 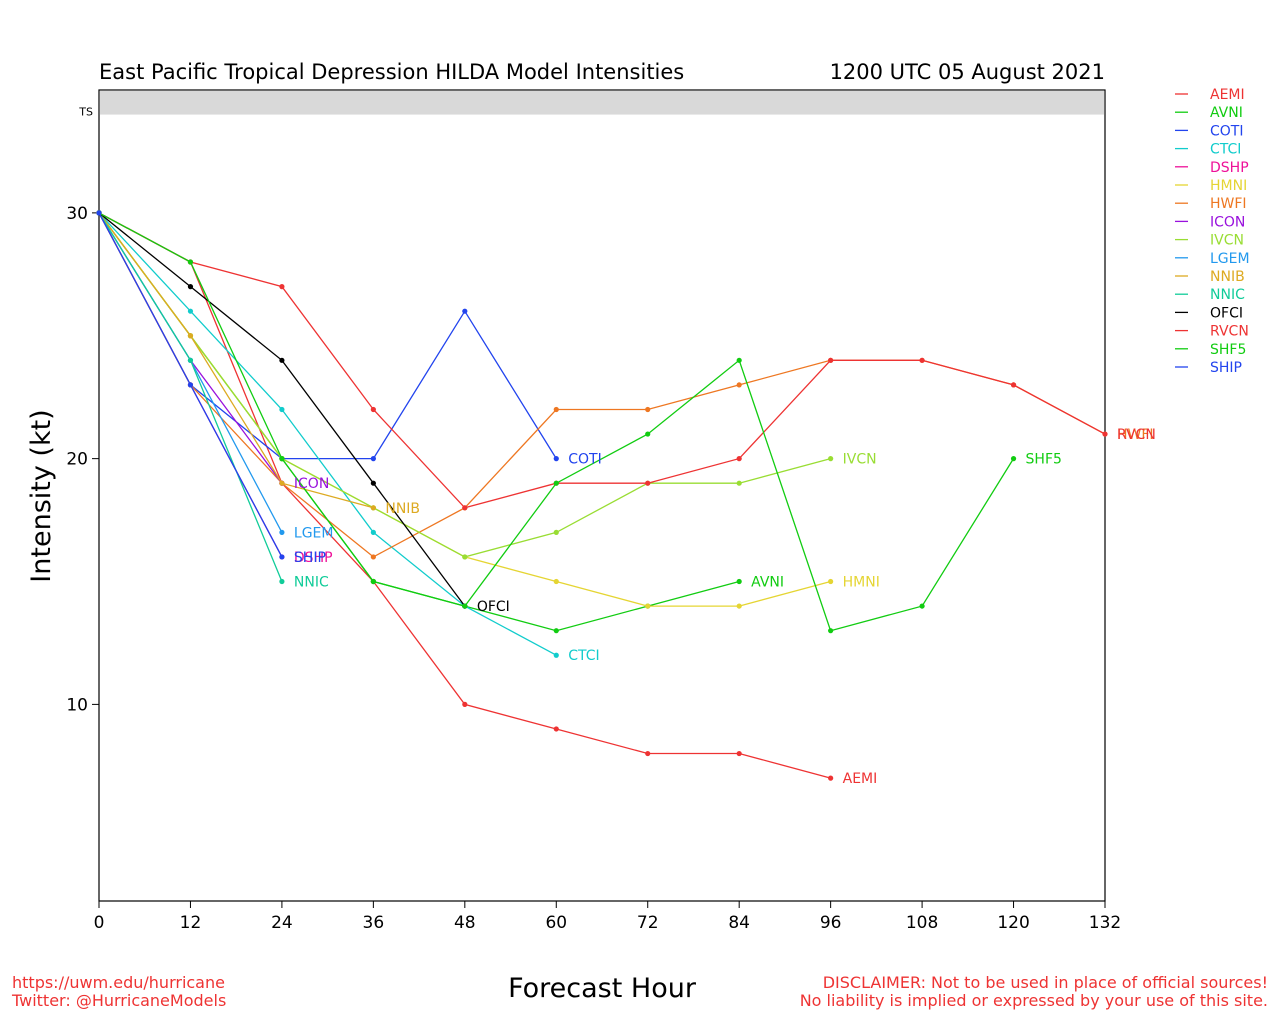 What do you see at coordinates (1227, 277) in the screenshot?
I see `legend-label: NNIB` at bounding box center [1227, 277].